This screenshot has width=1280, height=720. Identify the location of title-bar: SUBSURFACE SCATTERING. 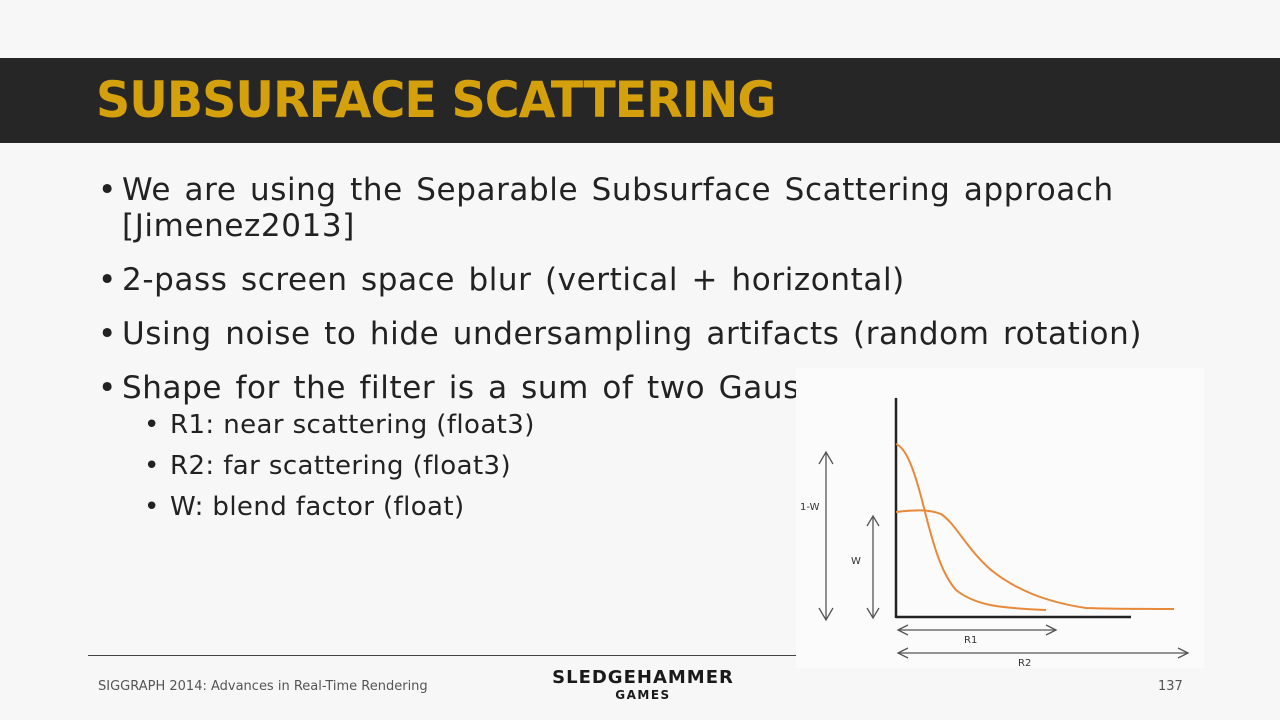
(640, 100).